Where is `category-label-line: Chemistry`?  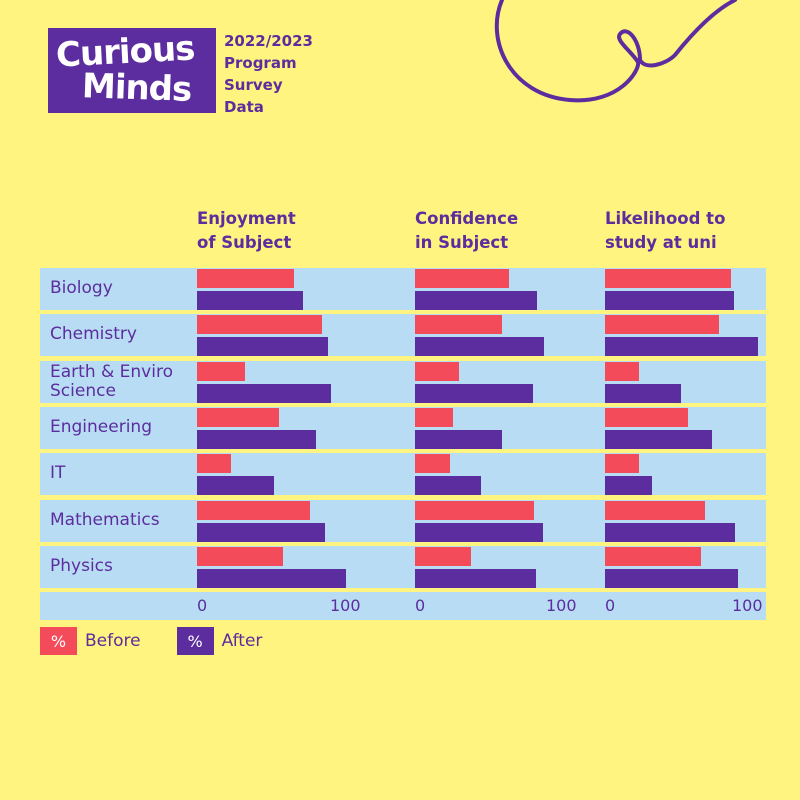
category-label-line: Chemistry is located at coordinates (93, 334).